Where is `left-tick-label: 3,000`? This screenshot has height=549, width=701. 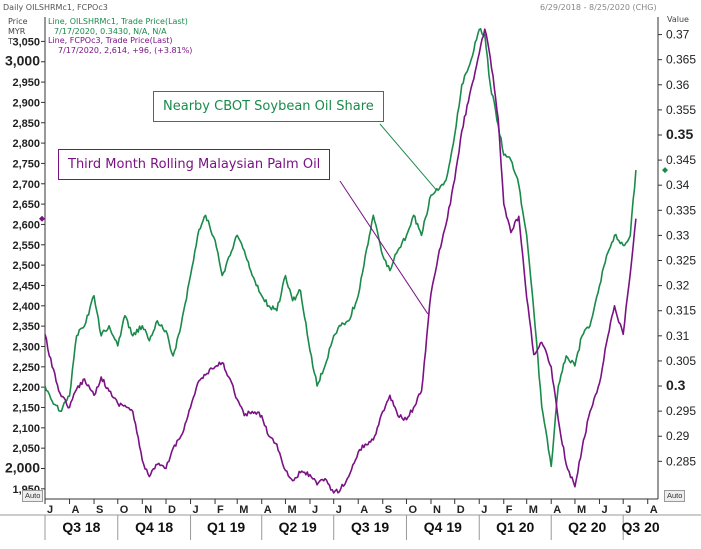 left-tick-label: 3,000 is located at coordinates (22, 61).